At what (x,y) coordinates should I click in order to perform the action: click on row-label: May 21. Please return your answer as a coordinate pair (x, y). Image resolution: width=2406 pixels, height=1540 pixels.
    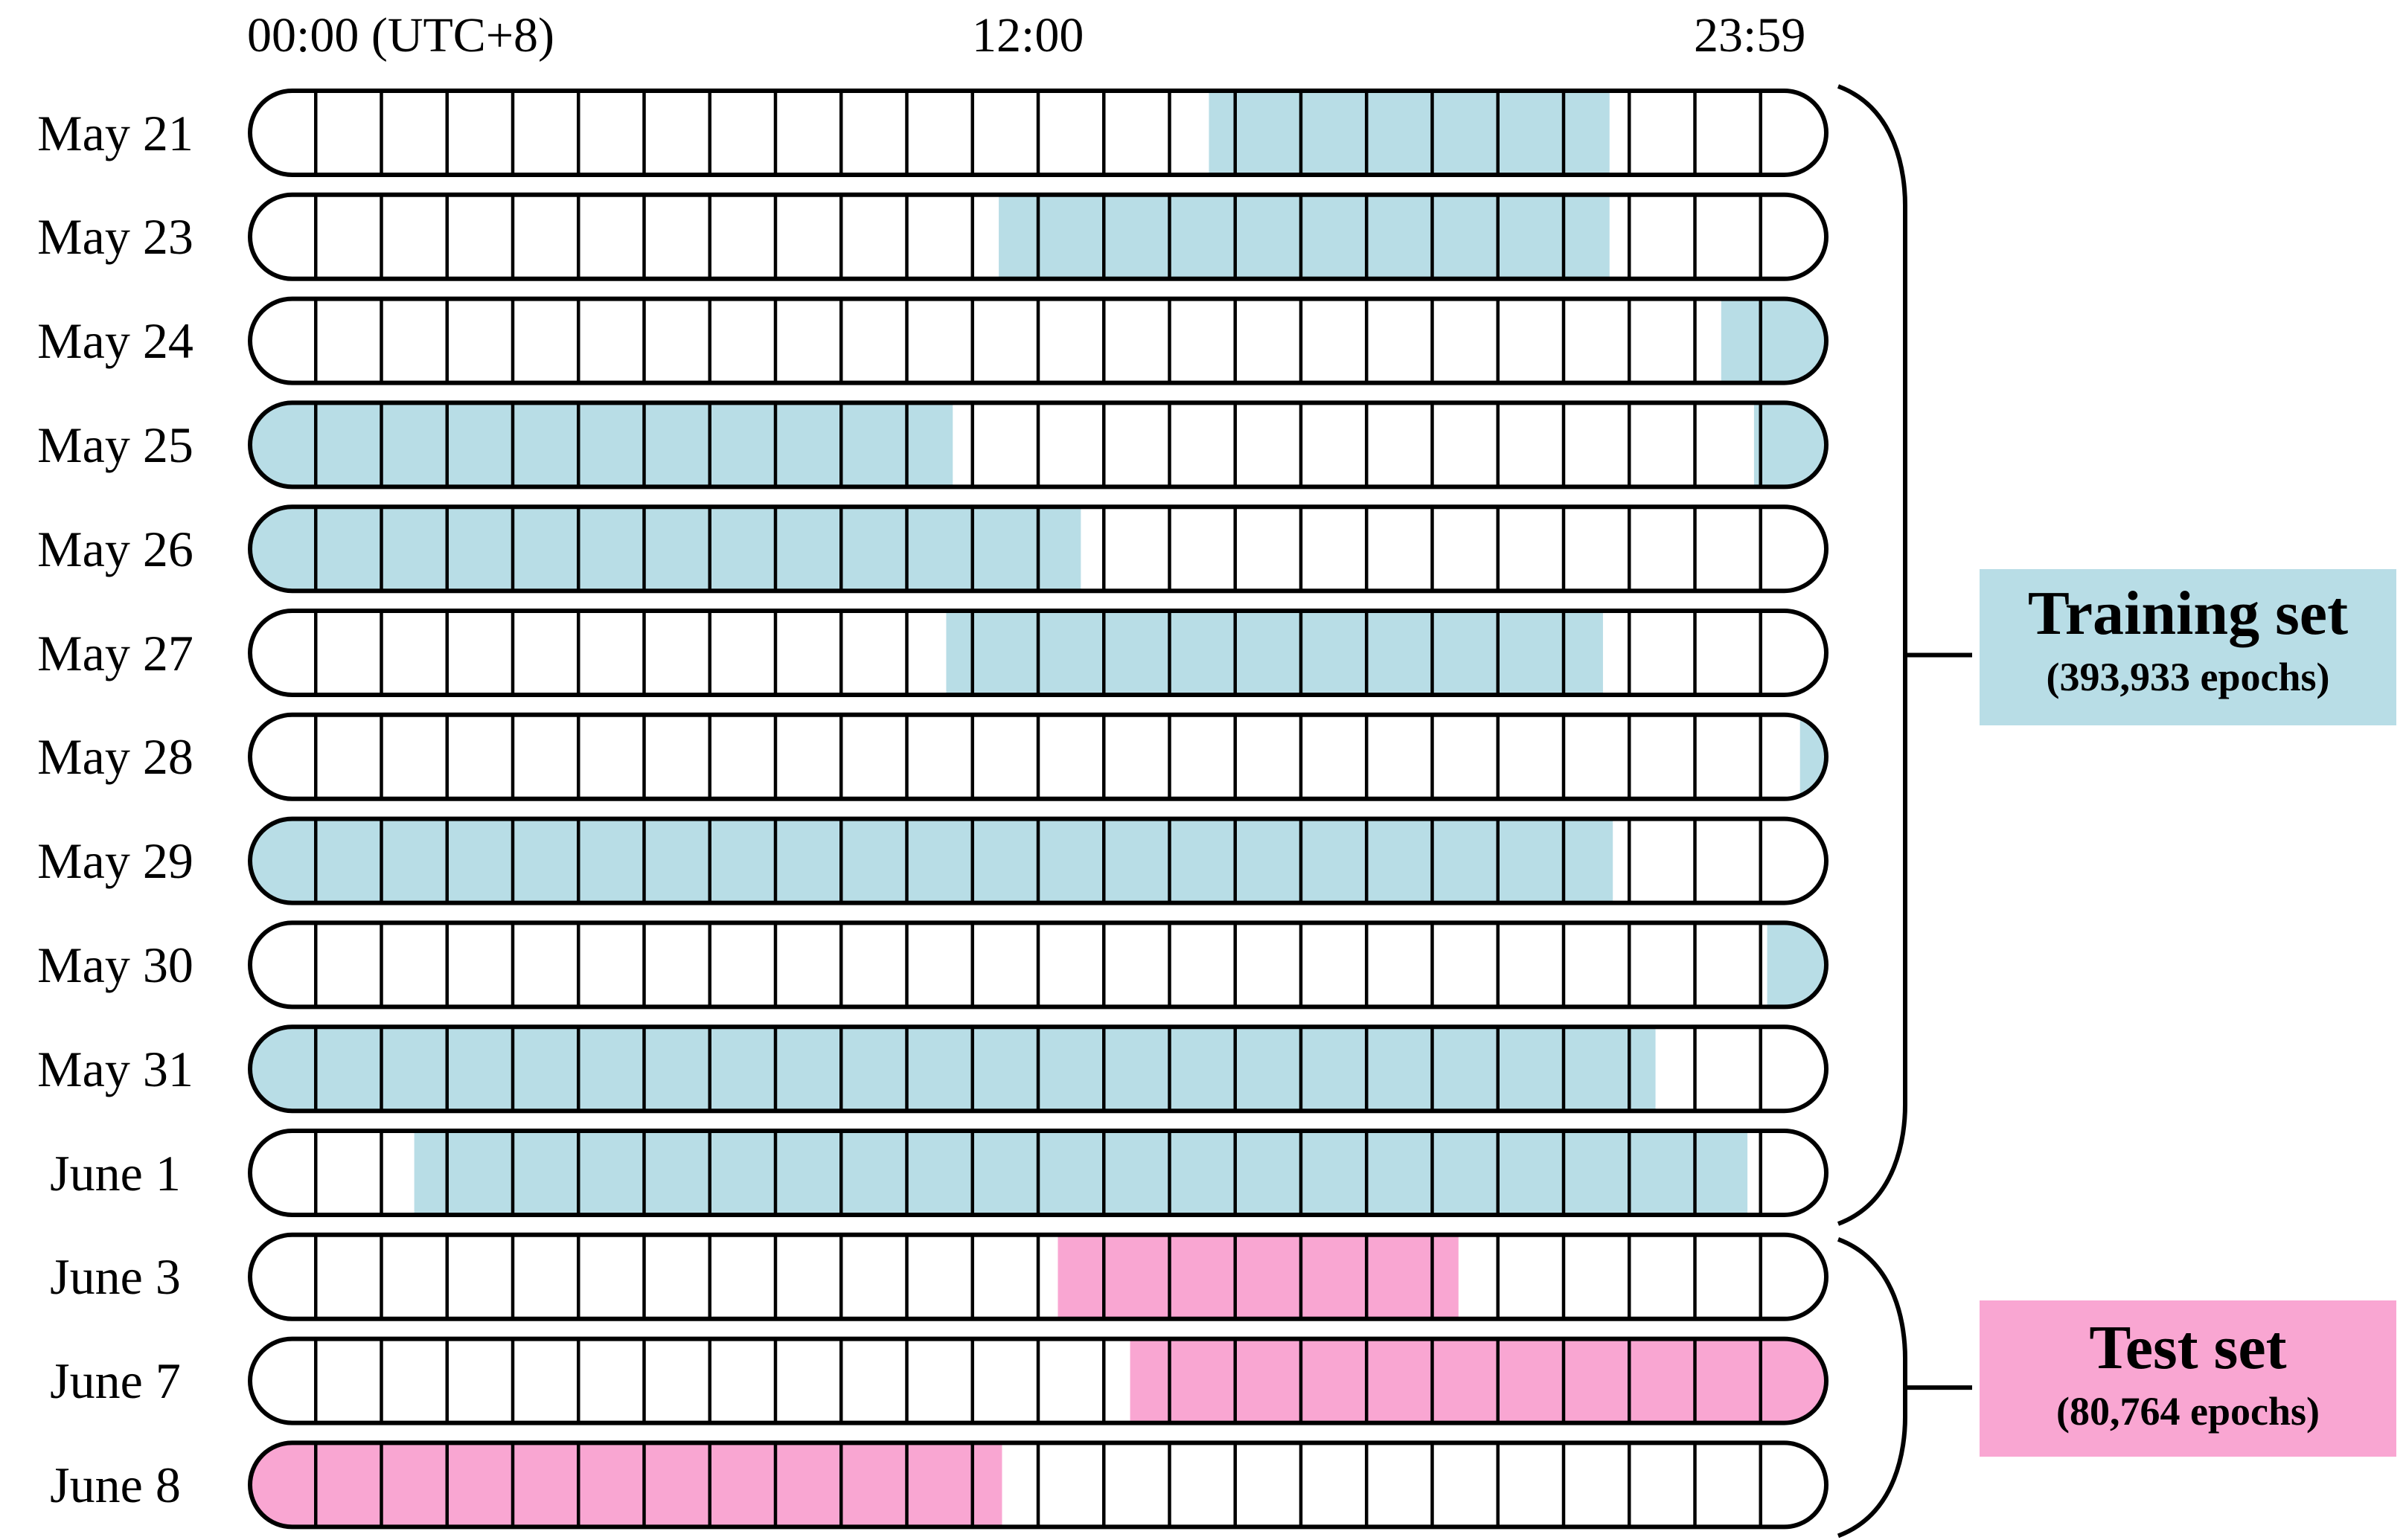
    Looking at the image, I should click on (115, 132).